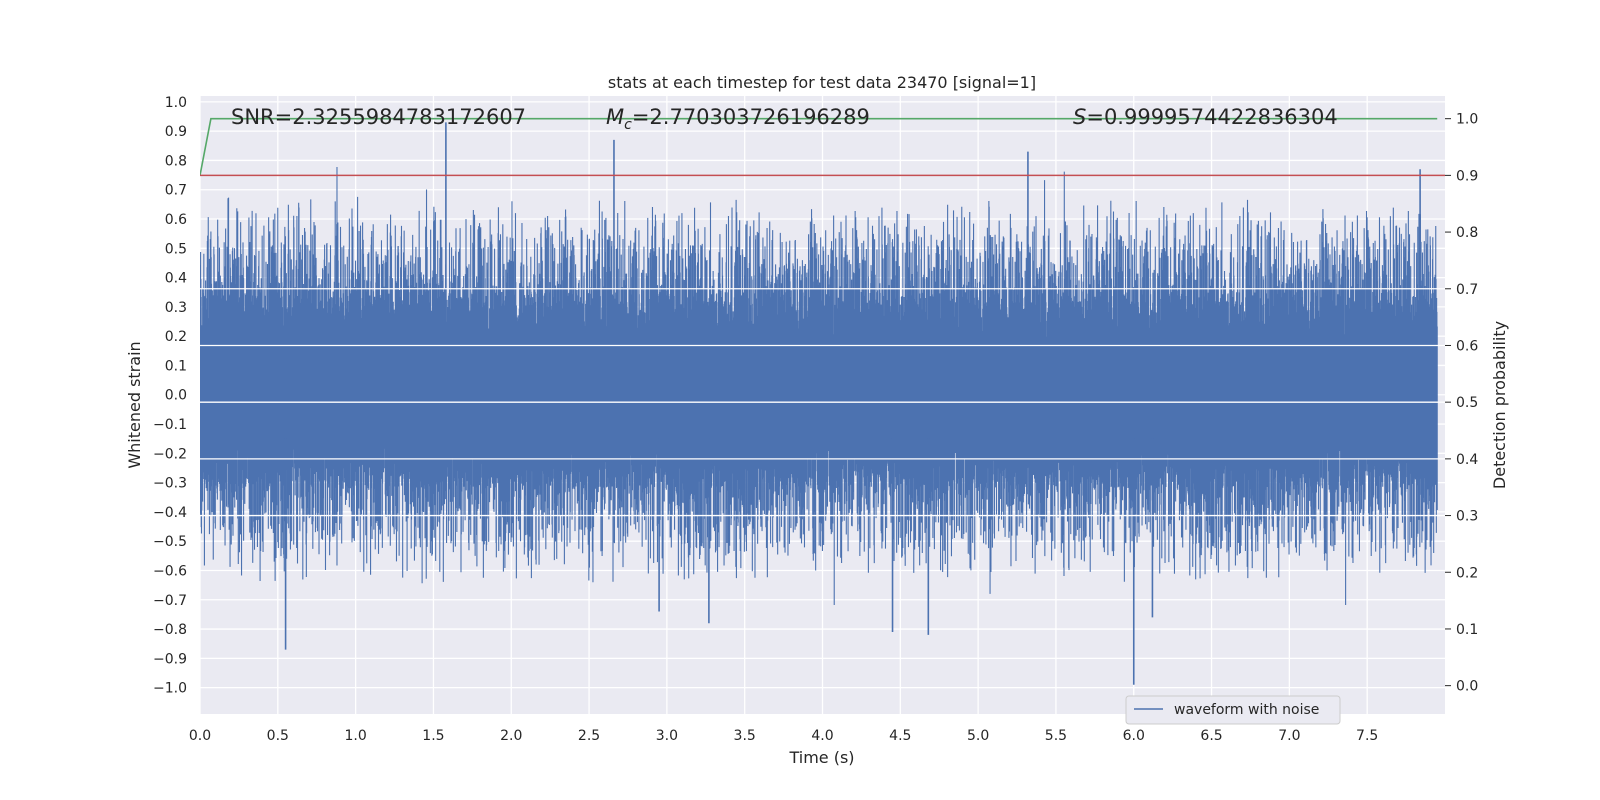 The width and height of the screenshot is (1600, 800). I want to click on y-left-tick-label: 0.8, so click(176, 161).